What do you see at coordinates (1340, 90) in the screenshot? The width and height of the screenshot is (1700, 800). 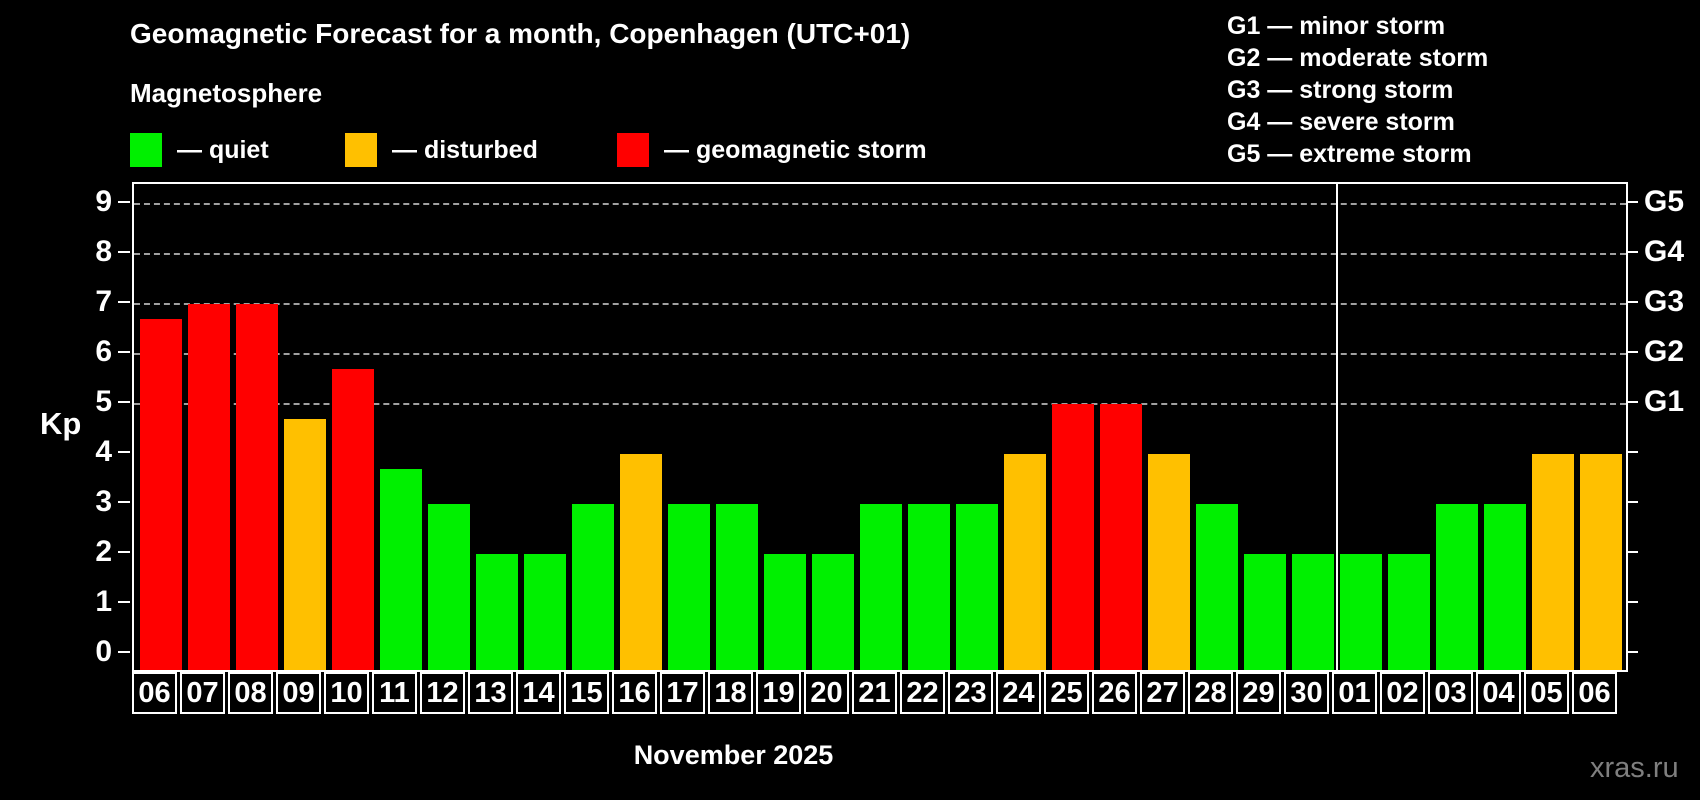 I see `storm-scale-line: G3 — strong storm` at bounding box center [1340, 90].